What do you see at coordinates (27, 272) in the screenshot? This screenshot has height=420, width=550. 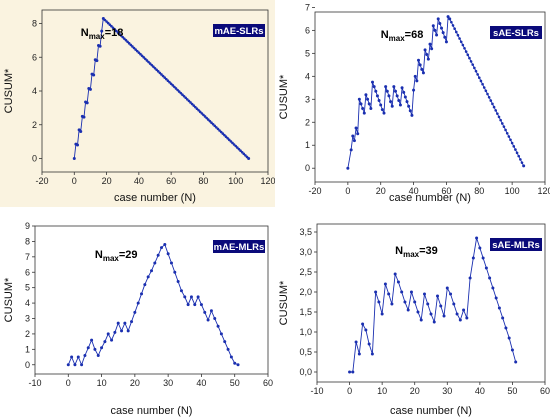 I see `y-tick-label: 6` at bounding box center [27, 272].